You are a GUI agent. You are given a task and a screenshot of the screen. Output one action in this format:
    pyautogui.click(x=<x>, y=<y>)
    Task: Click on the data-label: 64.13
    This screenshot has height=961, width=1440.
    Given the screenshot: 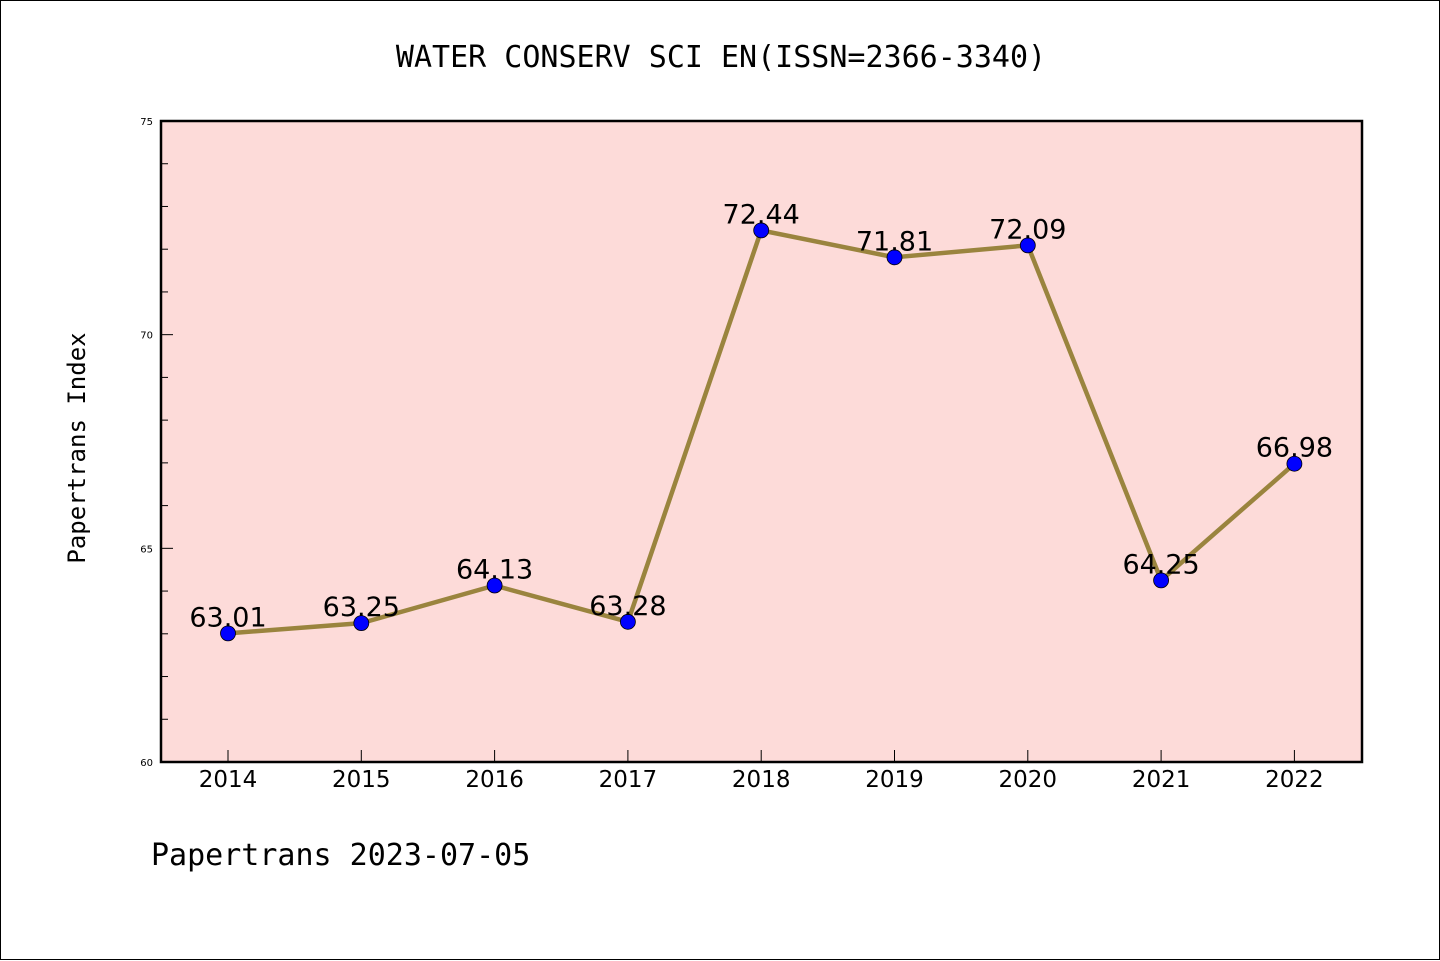 What is the action you would take?
    pyautogui.click(x=494, y=570)
    